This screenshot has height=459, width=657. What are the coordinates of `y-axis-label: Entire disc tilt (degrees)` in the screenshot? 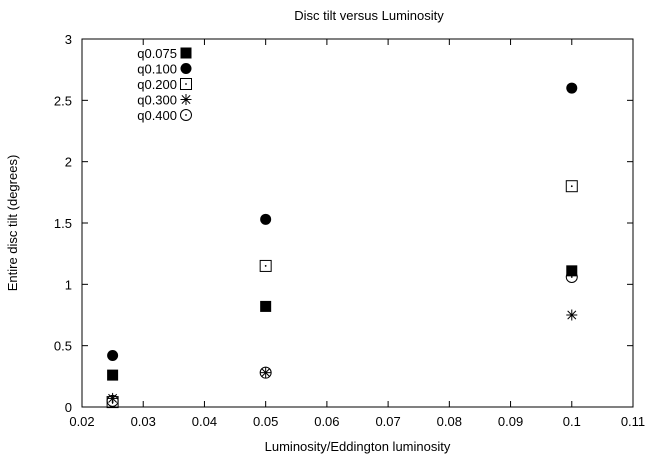 It's located at (12, 223).